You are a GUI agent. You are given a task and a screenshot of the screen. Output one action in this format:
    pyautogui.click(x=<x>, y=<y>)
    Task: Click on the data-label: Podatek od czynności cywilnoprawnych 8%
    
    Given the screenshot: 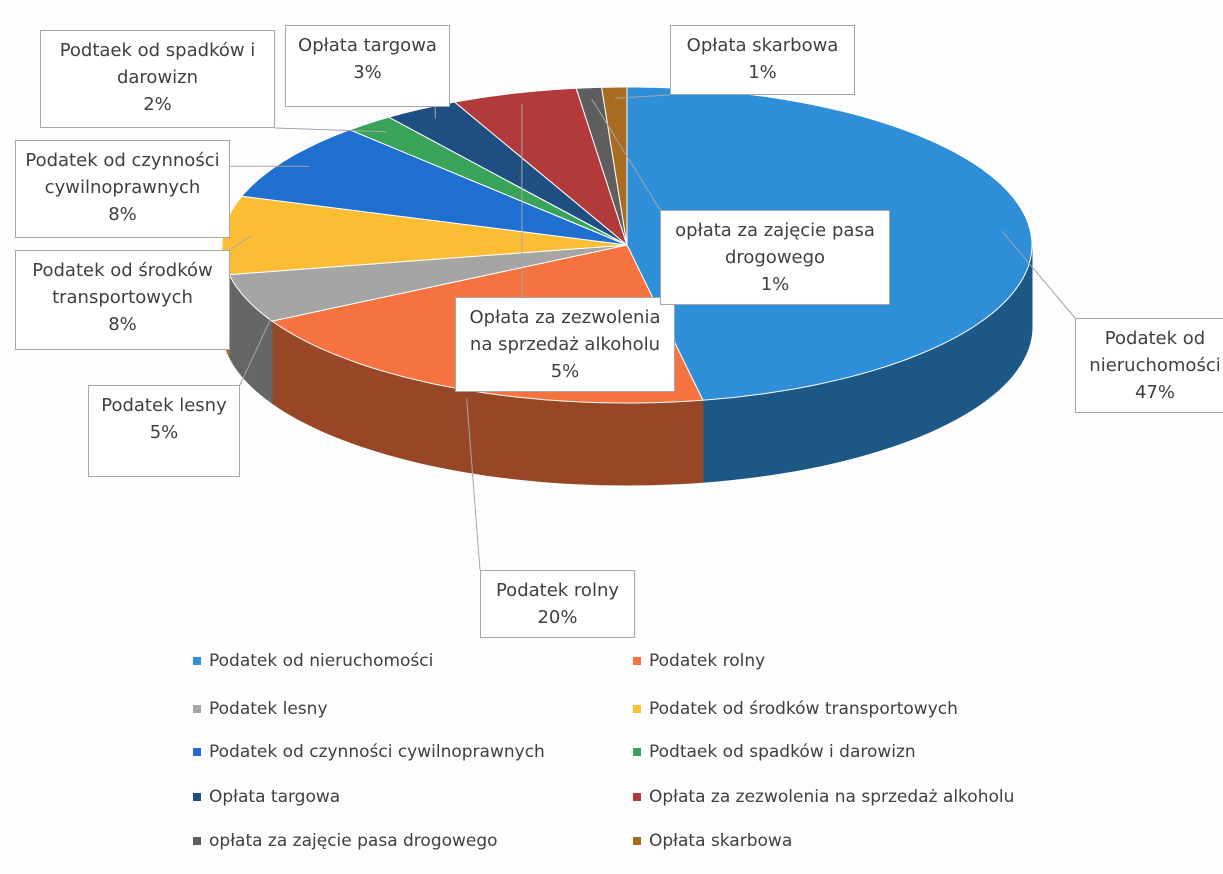 What is the action you would take?
    pyautogui.click(x=122, y=189)
    